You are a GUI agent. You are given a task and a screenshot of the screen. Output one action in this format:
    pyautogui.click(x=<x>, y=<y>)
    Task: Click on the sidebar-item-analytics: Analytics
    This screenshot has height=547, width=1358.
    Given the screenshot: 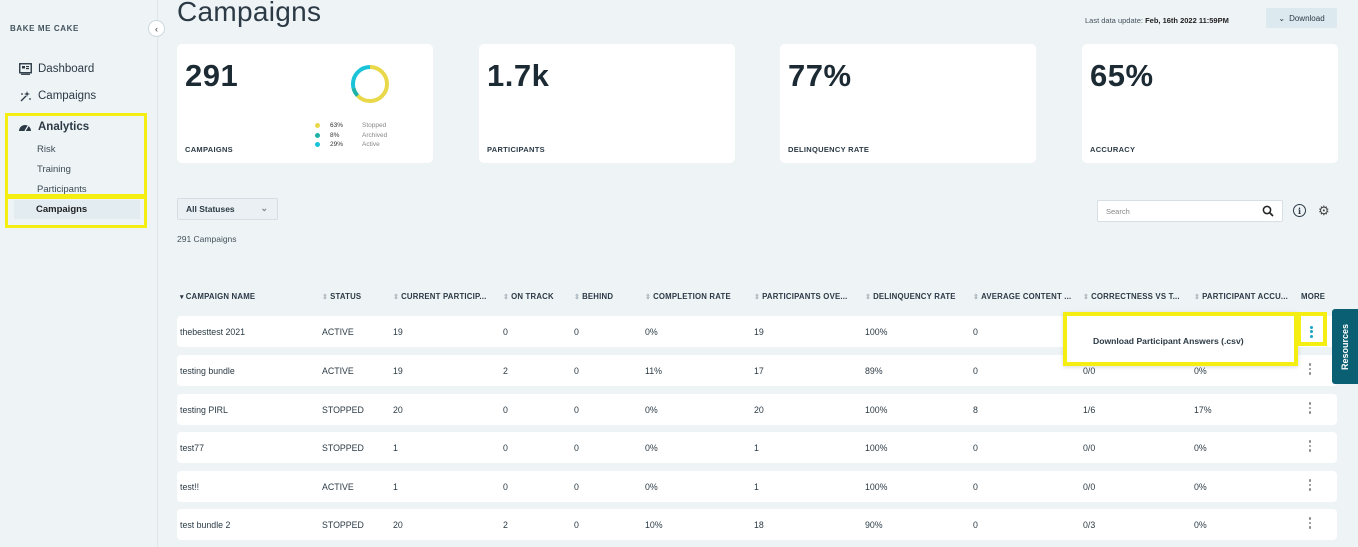 What is the action you would take?
    pyautogui.click(x=53, y=127)
    